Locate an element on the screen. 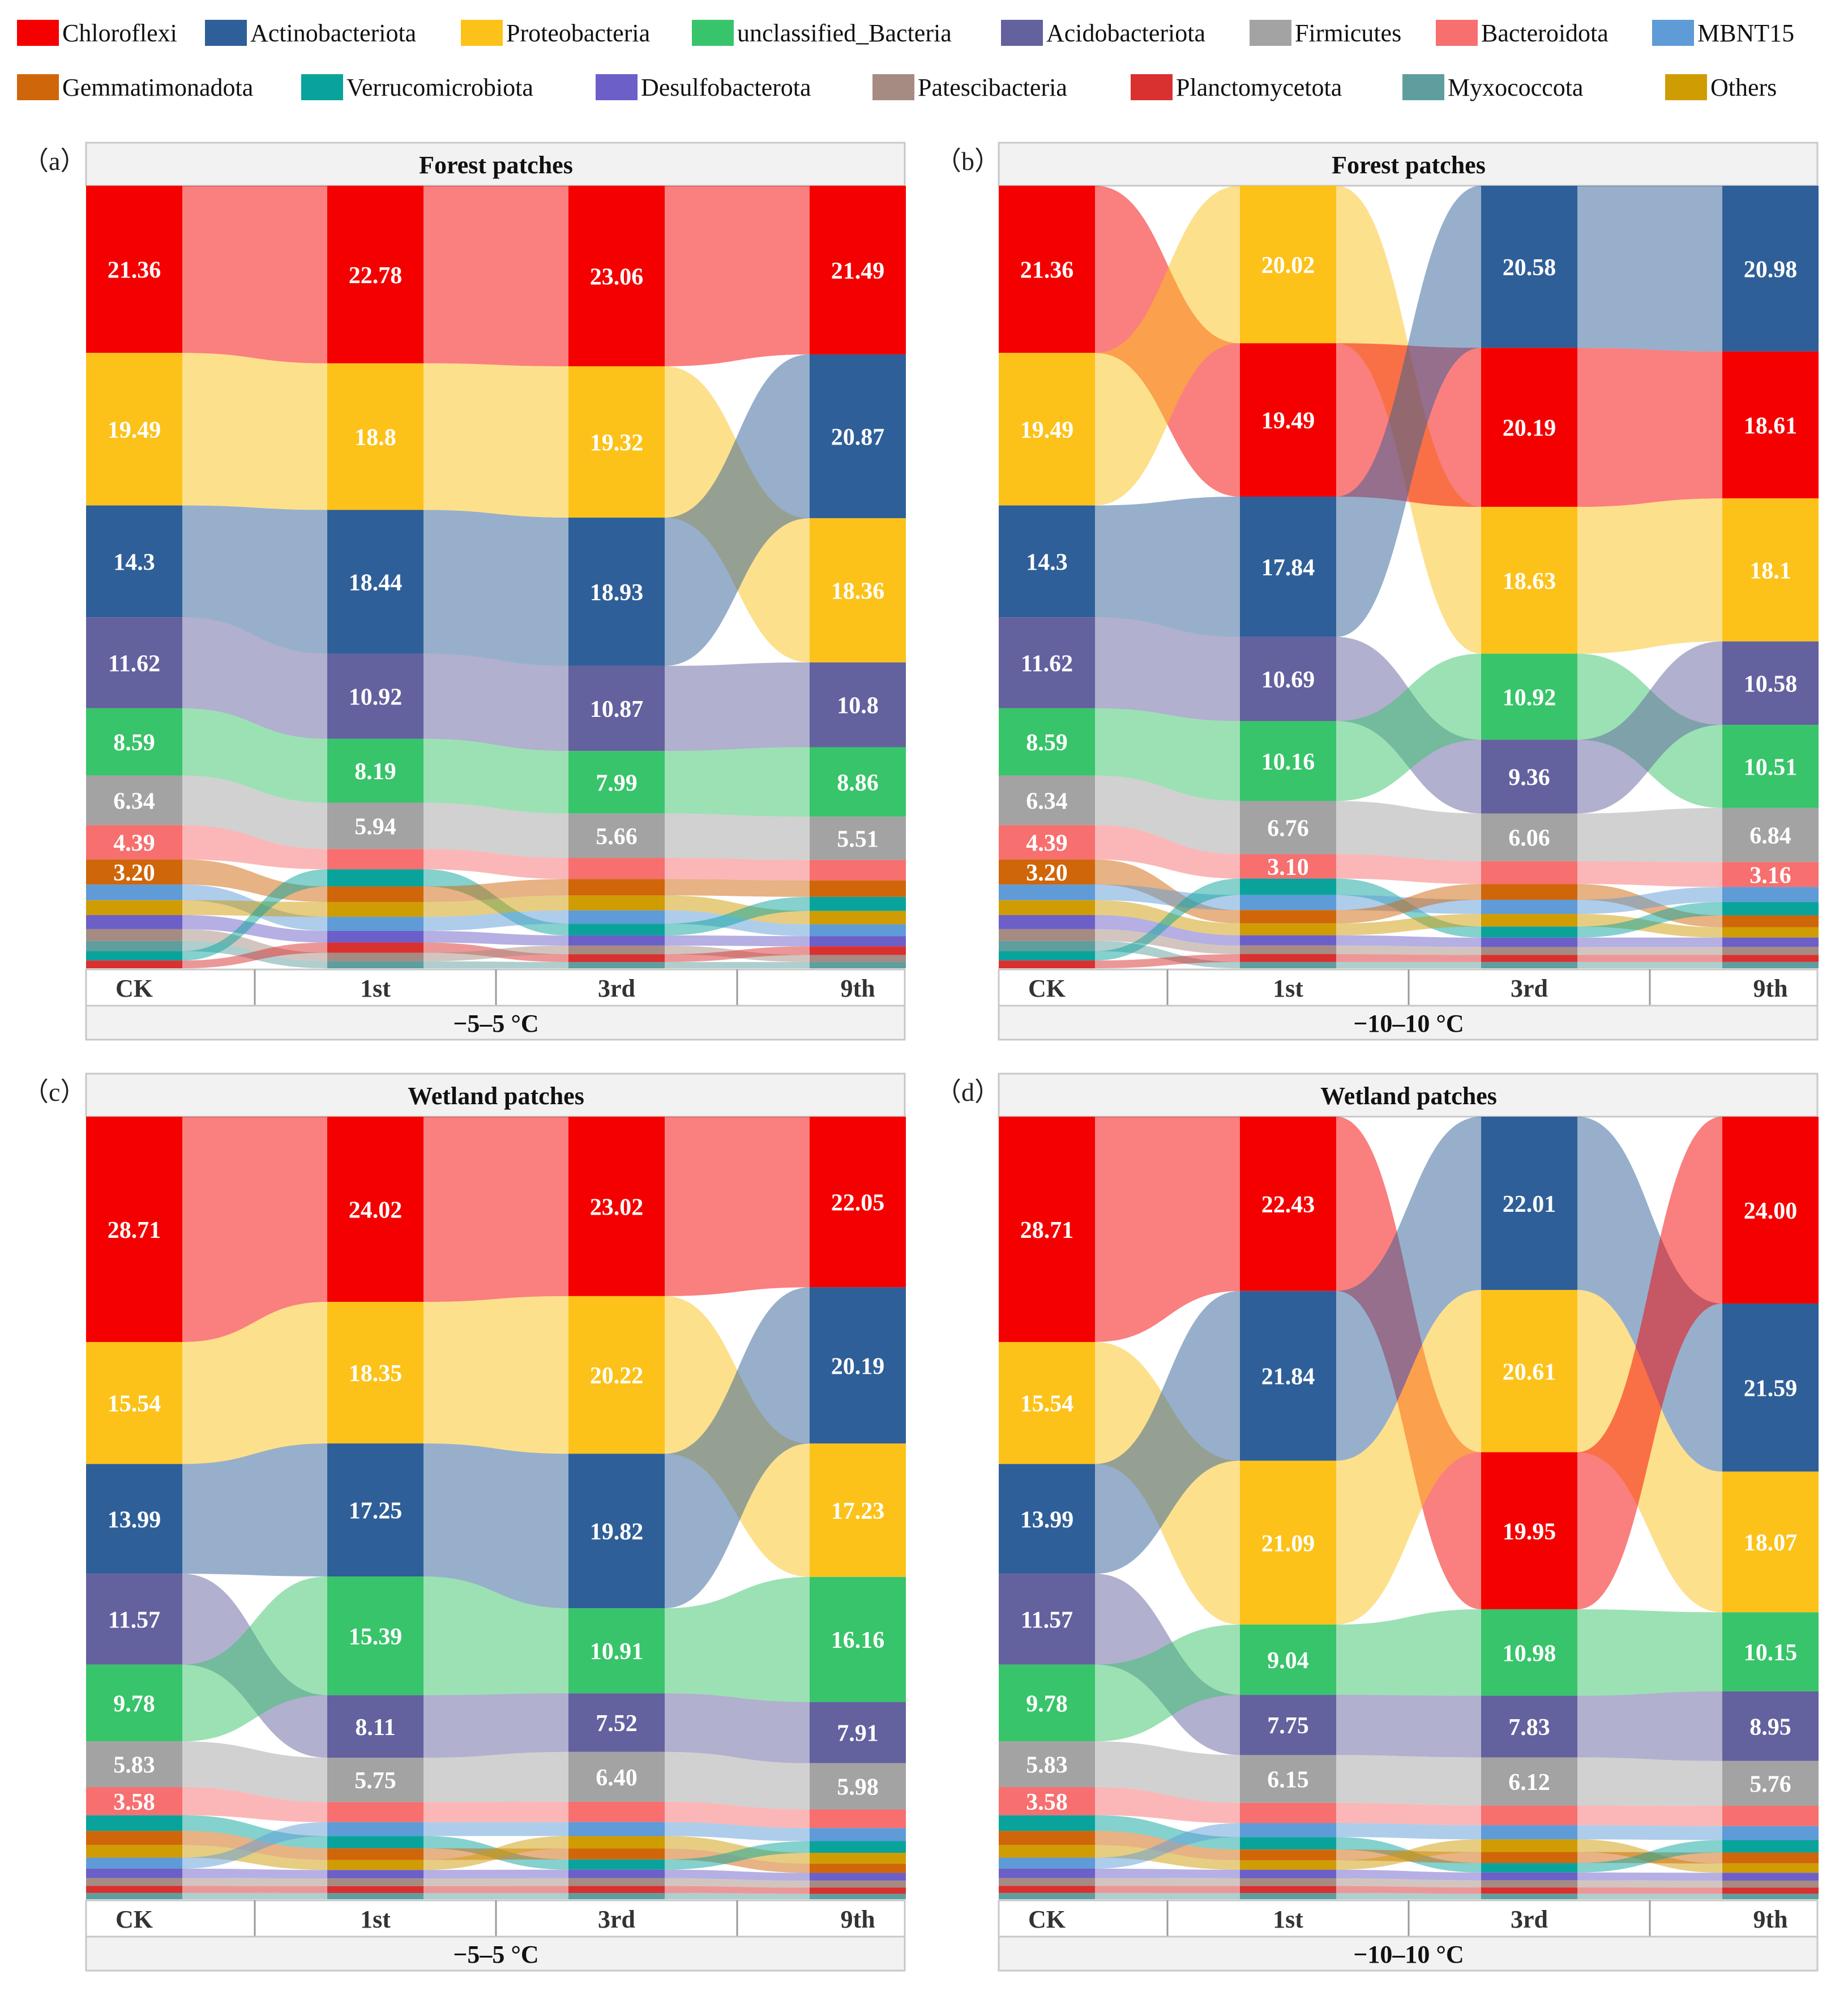 This screenshot has width=1848, height=2004. flow-unclassified-bacteria is located at coordinates (737, 1639).